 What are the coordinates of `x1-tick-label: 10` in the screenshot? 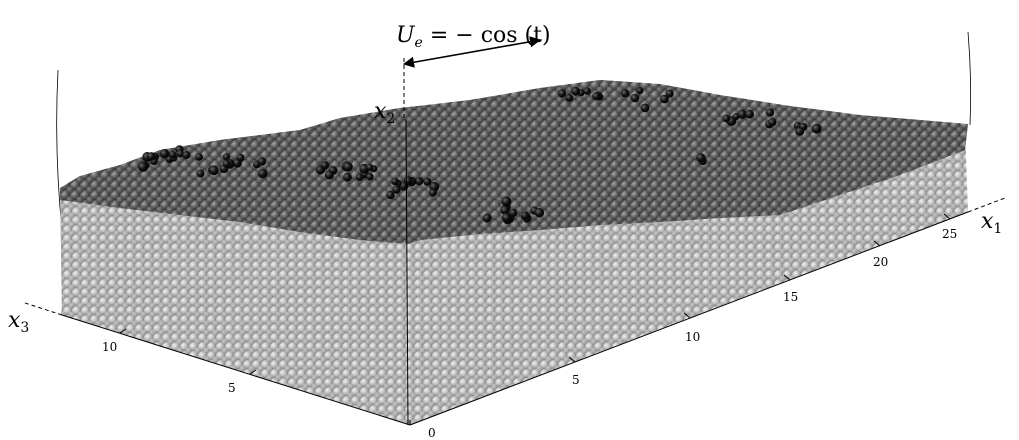 It's located at (692, 337).